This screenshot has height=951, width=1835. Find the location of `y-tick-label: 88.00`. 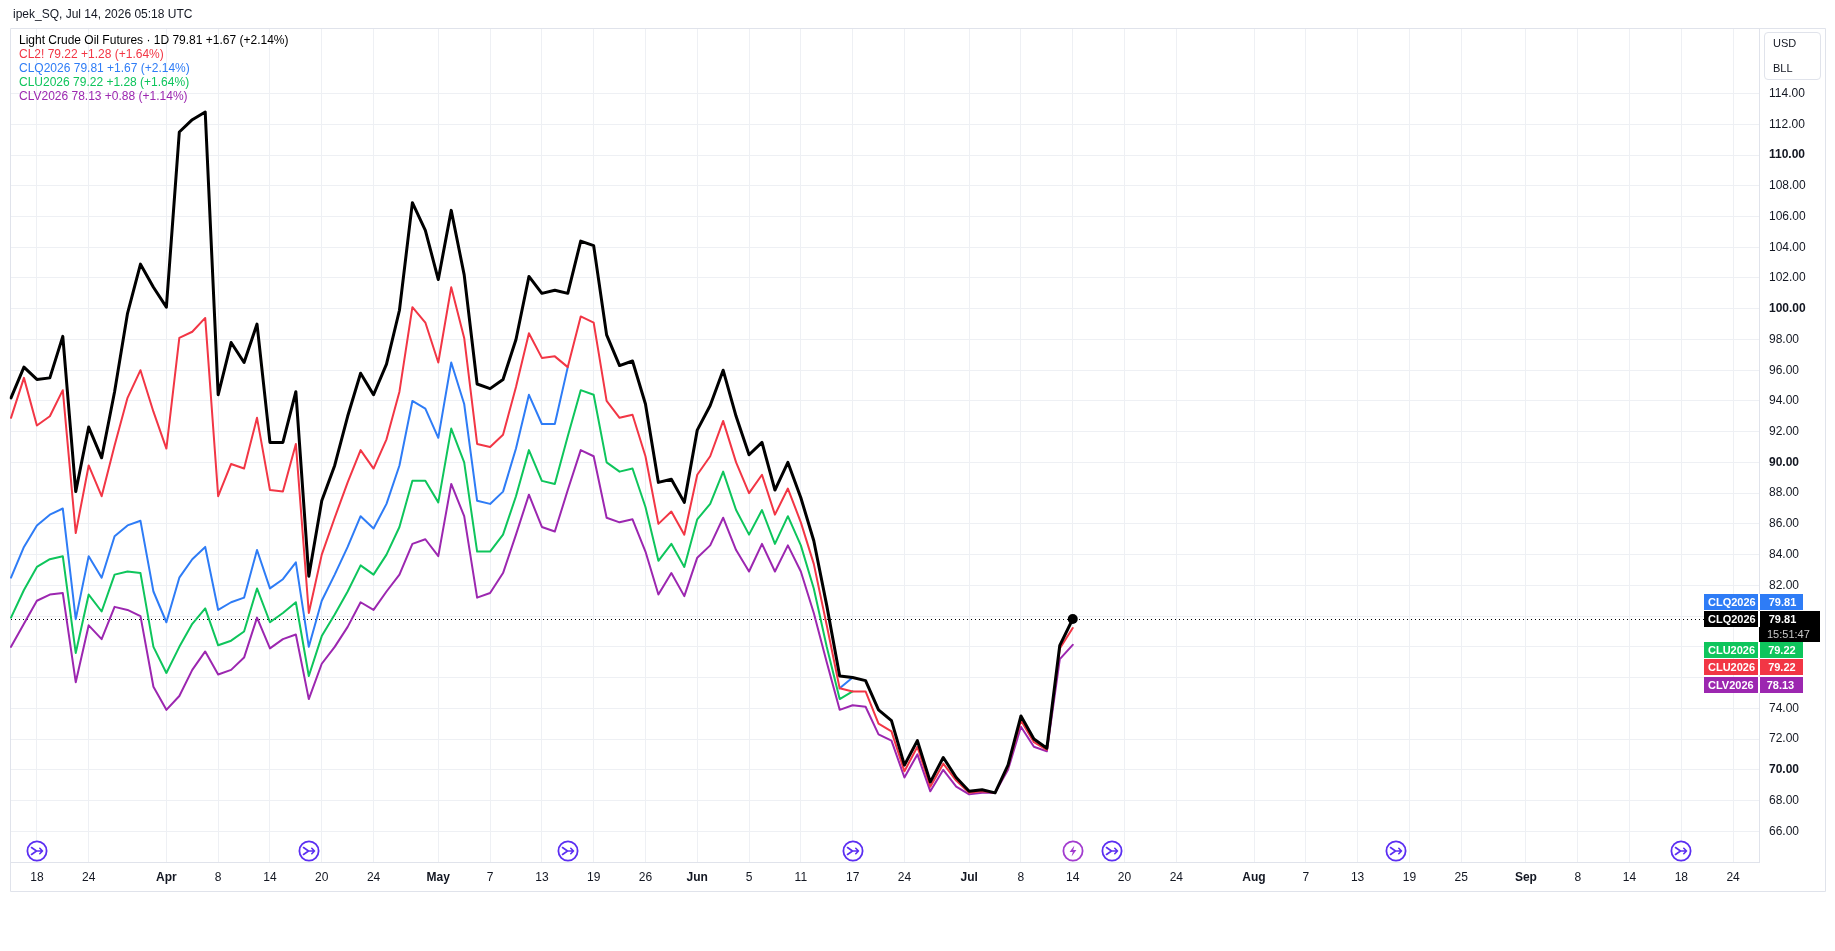

y-tick-label: 88.00 is located at coordinates (1784, 492).